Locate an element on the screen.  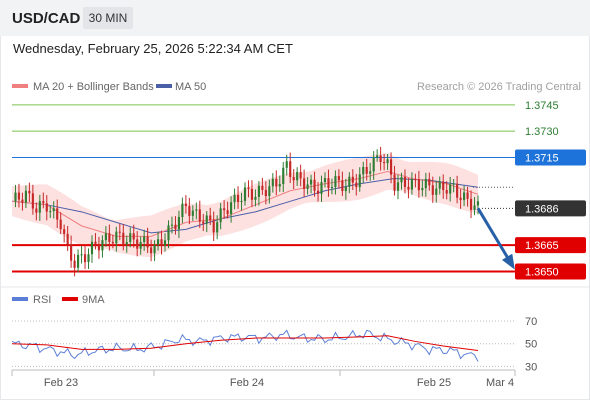
pivot-label-1.3715: 1.3715 is located at coordinates (542, 158).